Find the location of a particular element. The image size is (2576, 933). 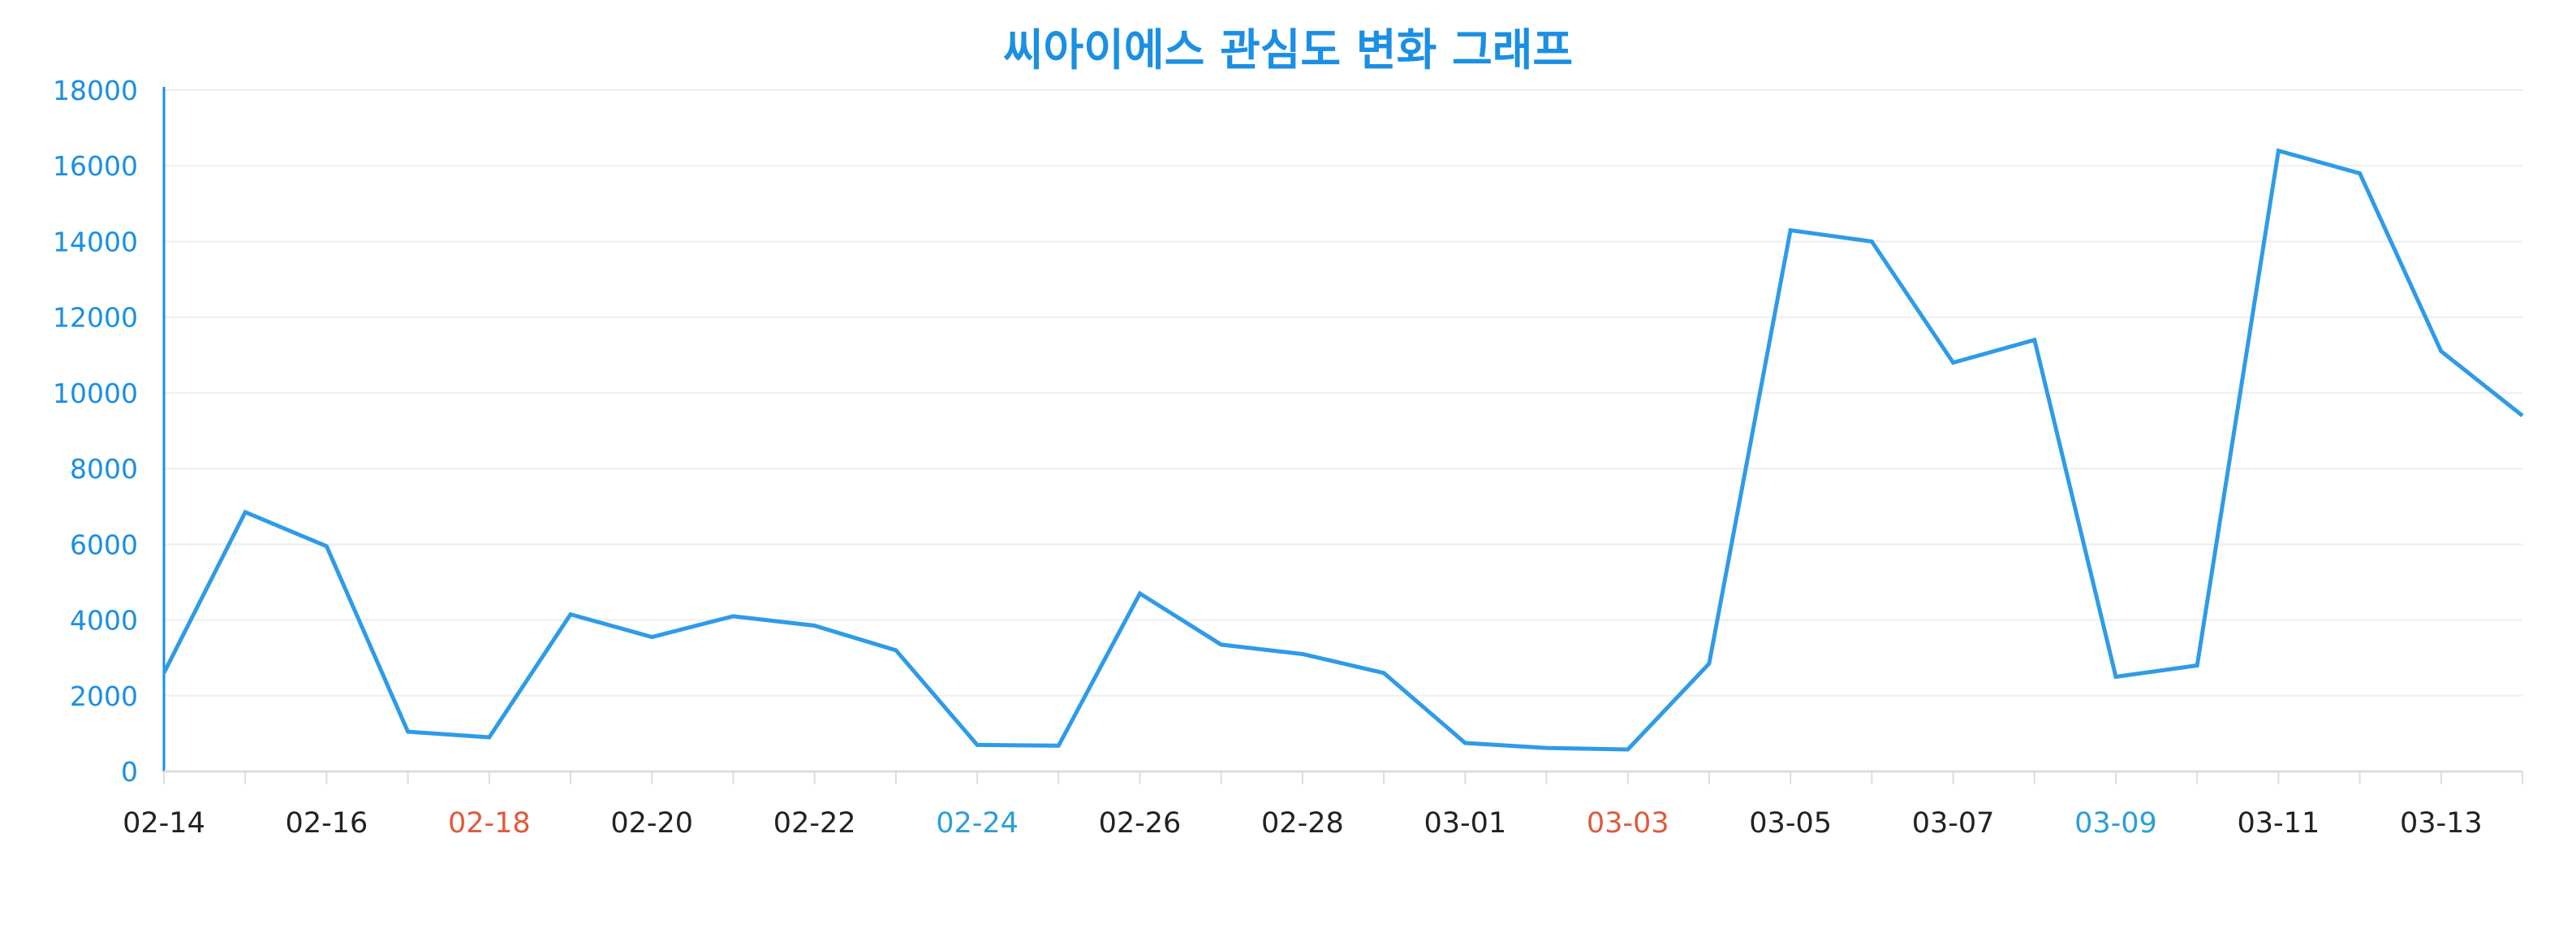

x-tick-label: 03-11 is located at coordinates (2279, 823).